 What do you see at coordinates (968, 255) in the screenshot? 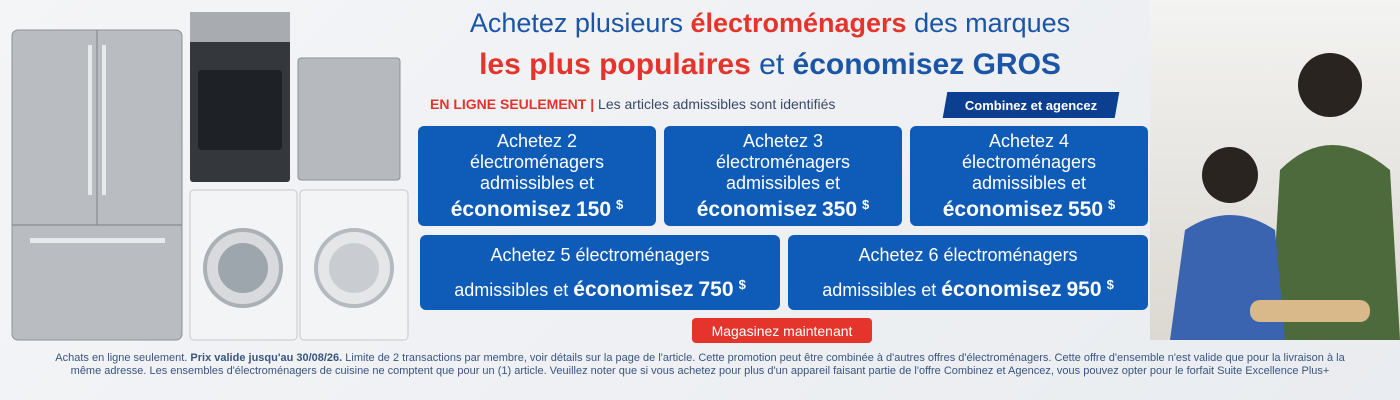
I see `offer-line: Achetez 6 électroménagers` at bounding box center [968, 255].